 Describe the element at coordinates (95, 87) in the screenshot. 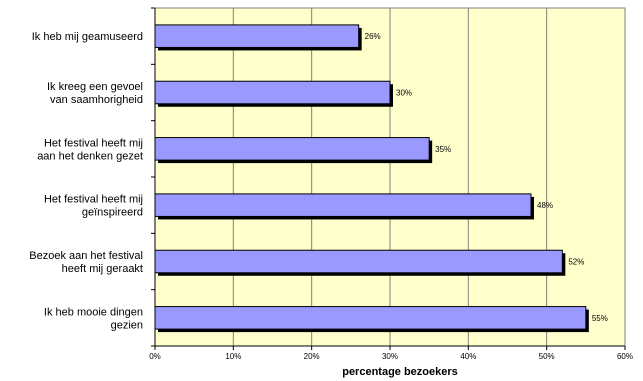

I see `category-label-line: Ik kreeg een gevoel` at that location.